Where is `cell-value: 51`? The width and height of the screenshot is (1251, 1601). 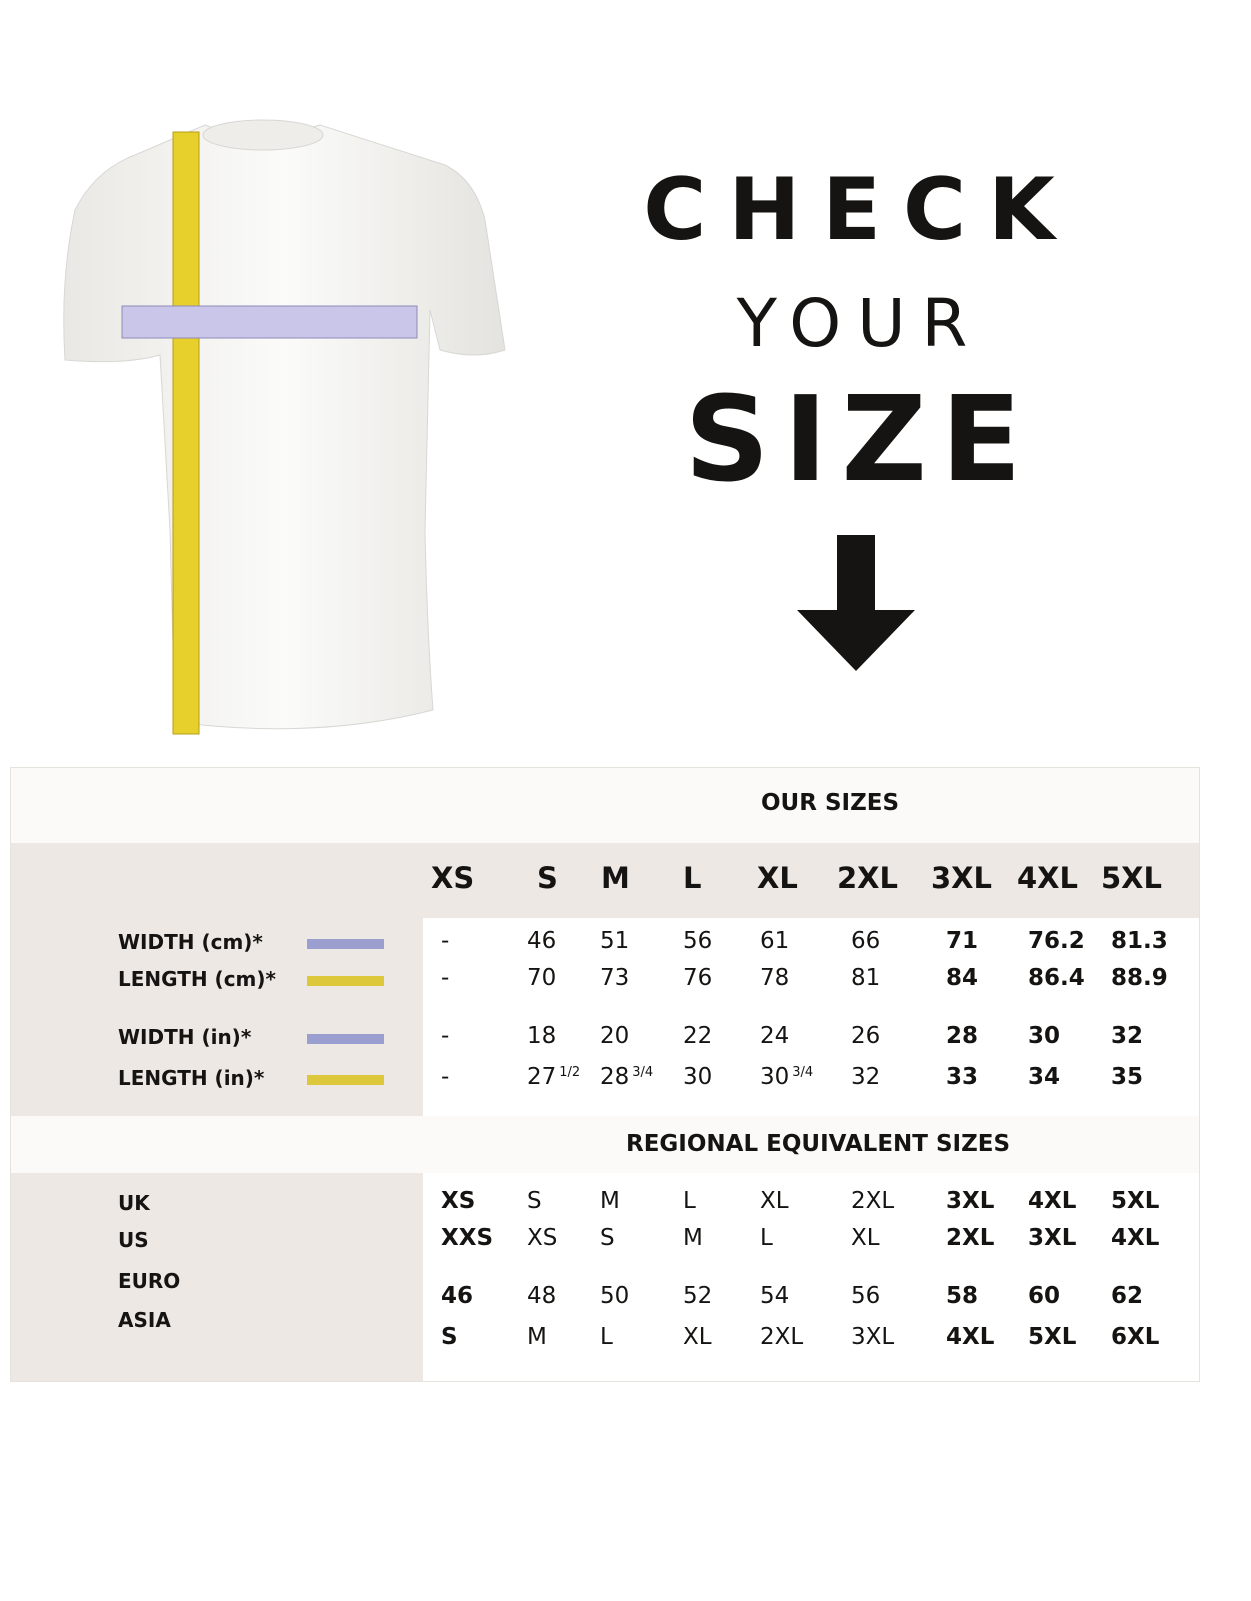
cell-value: 51 is located at coordinates (615, 941).